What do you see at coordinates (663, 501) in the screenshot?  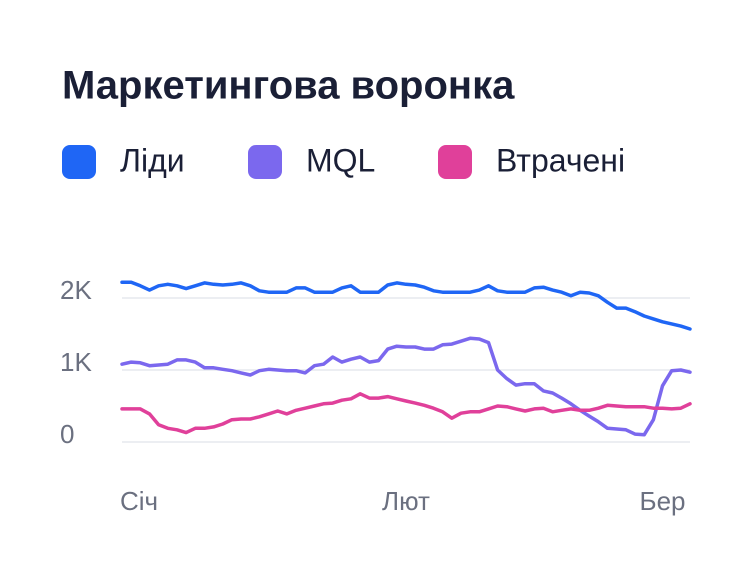 I see `x-tick-label: Бер` at bounding box center [663, 501].